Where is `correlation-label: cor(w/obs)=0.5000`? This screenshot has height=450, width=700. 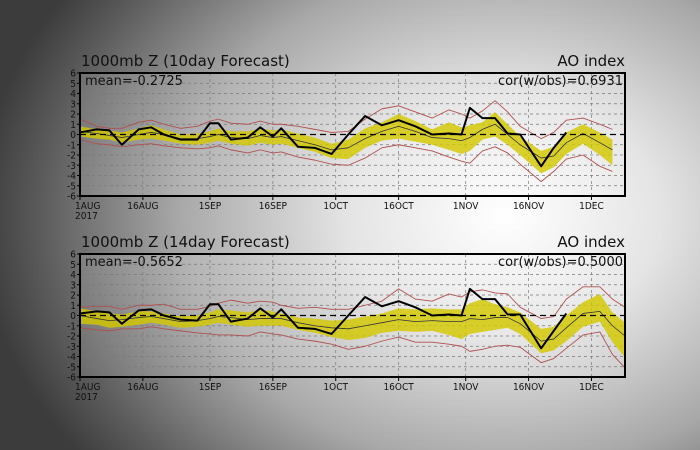
correlation-label: cor(w/obs)=0.5000 is located at coordinates (560, 262).